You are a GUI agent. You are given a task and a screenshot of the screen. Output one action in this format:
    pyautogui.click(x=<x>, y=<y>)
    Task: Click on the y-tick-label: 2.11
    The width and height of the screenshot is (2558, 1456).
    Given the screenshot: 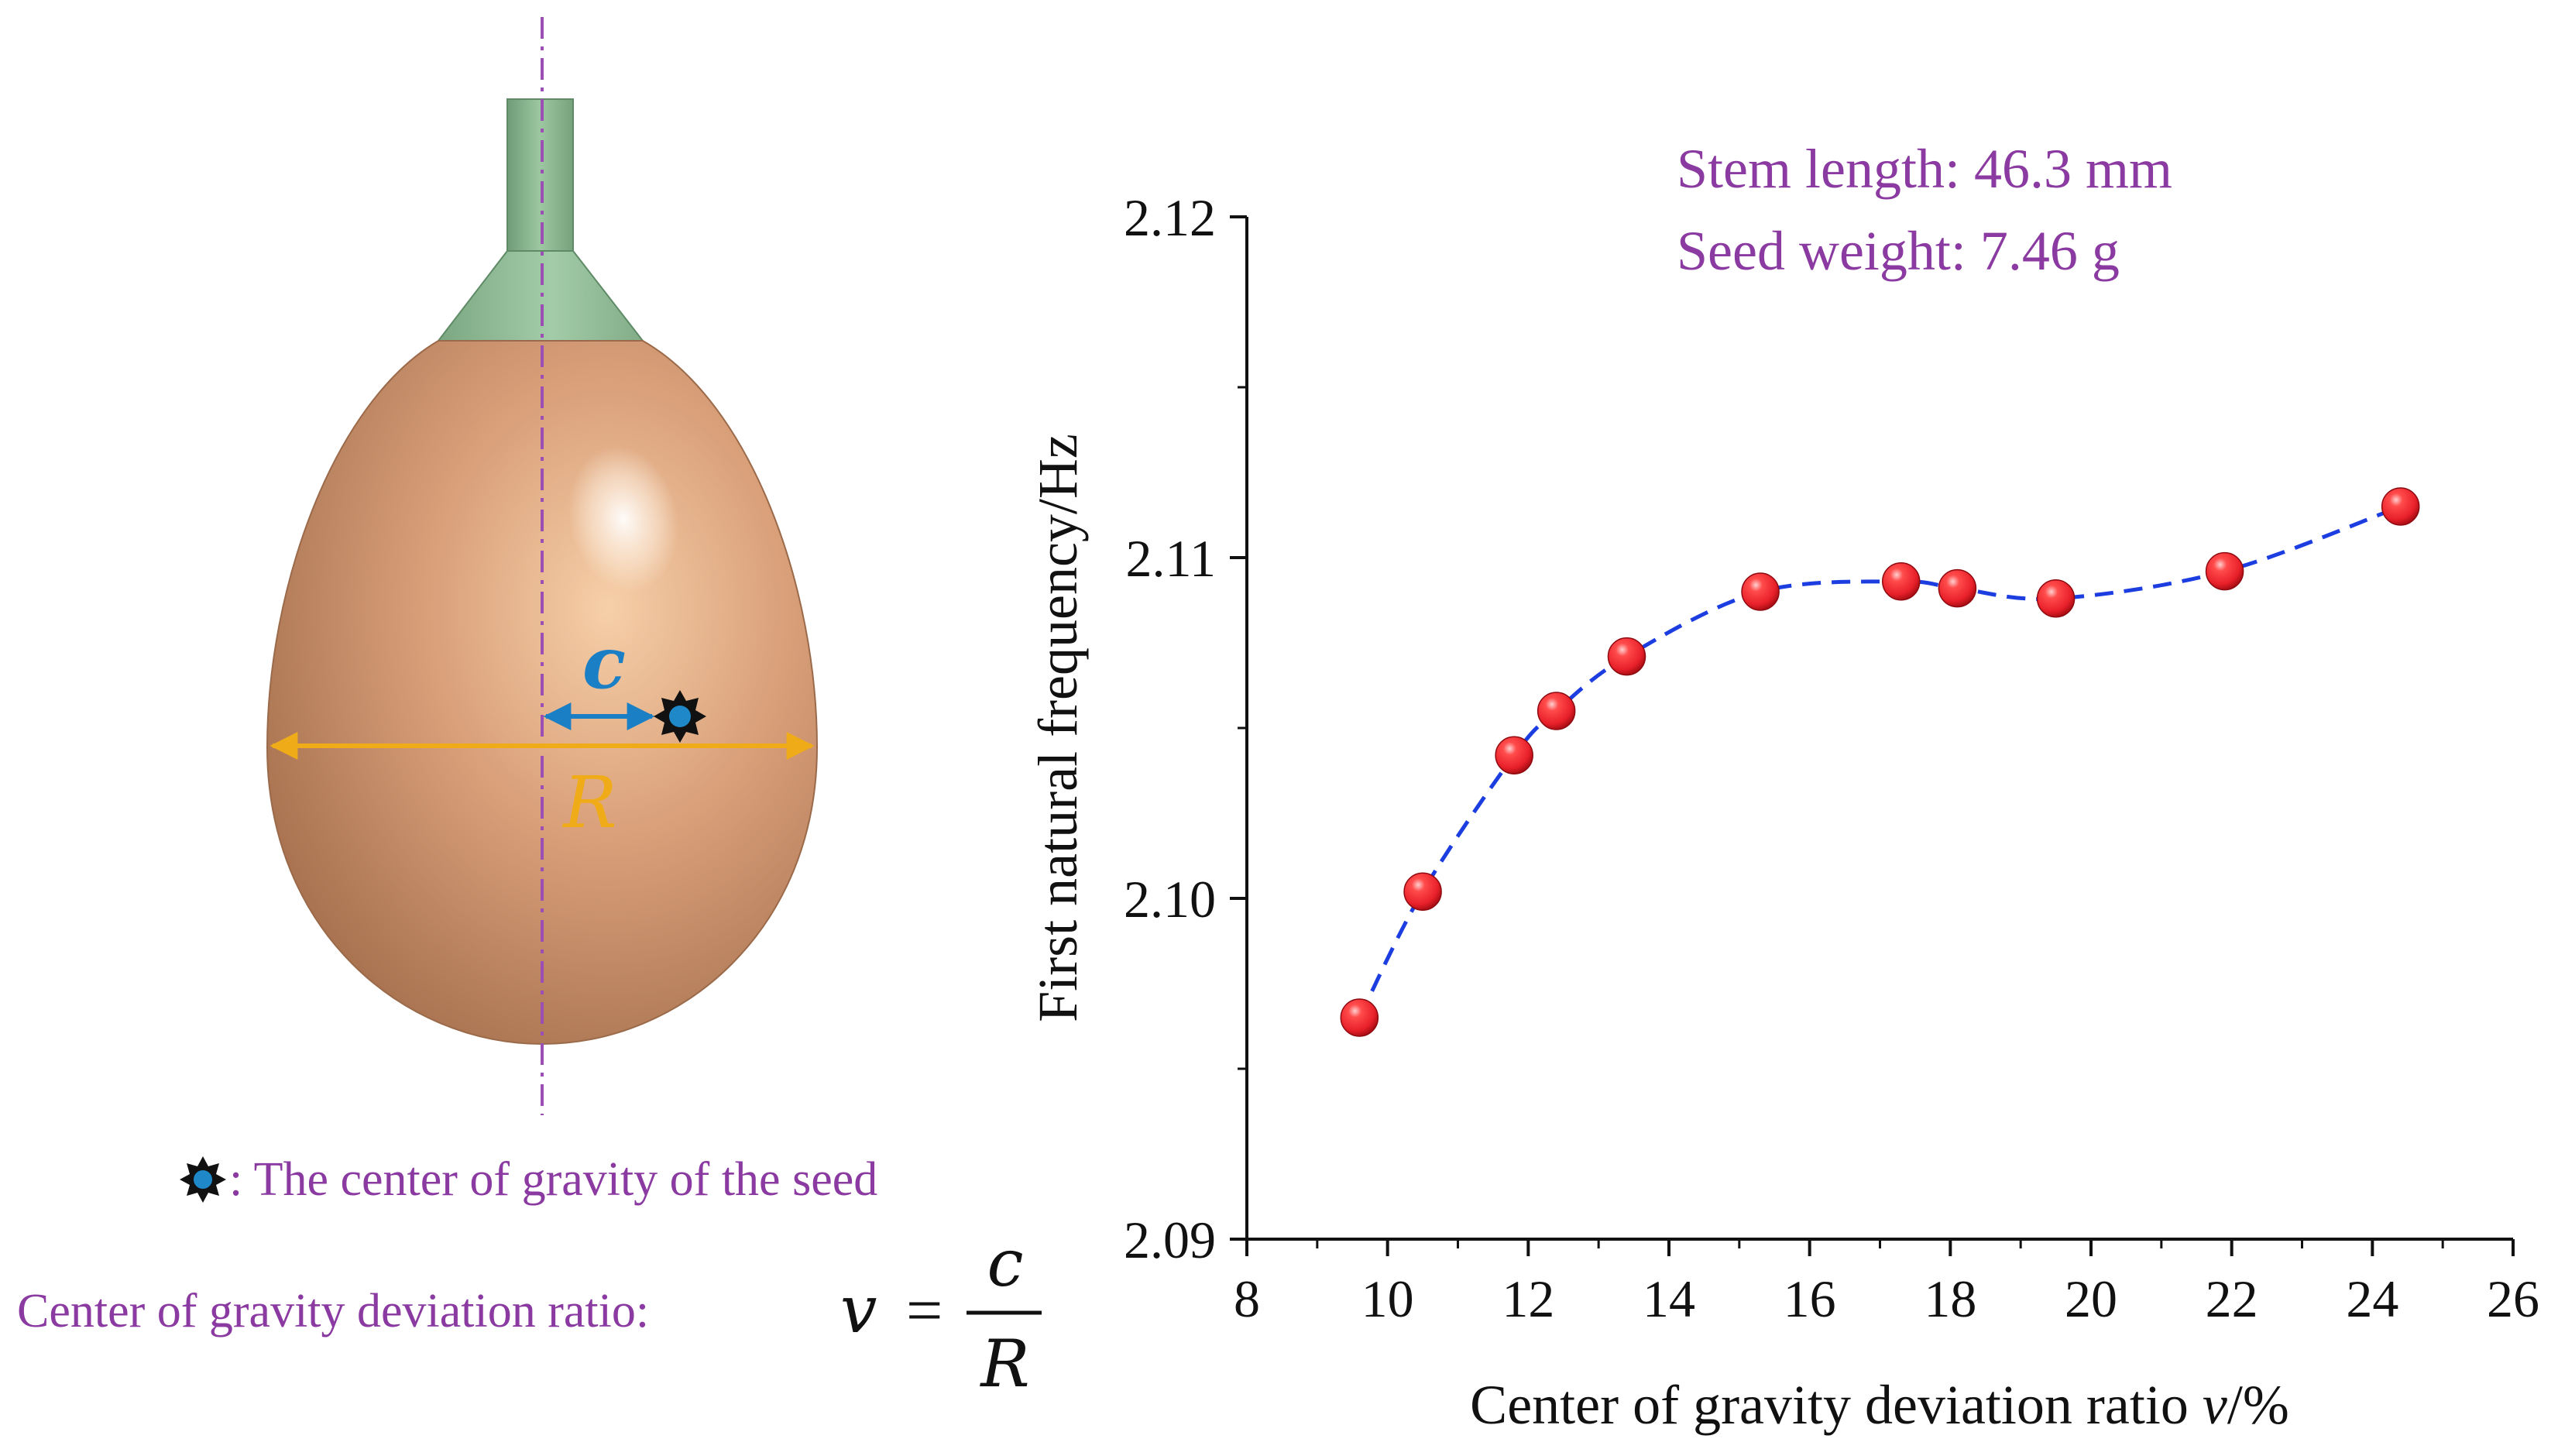 What is the action you would take?
    pyautogui.click(x=1171, y=558)
    